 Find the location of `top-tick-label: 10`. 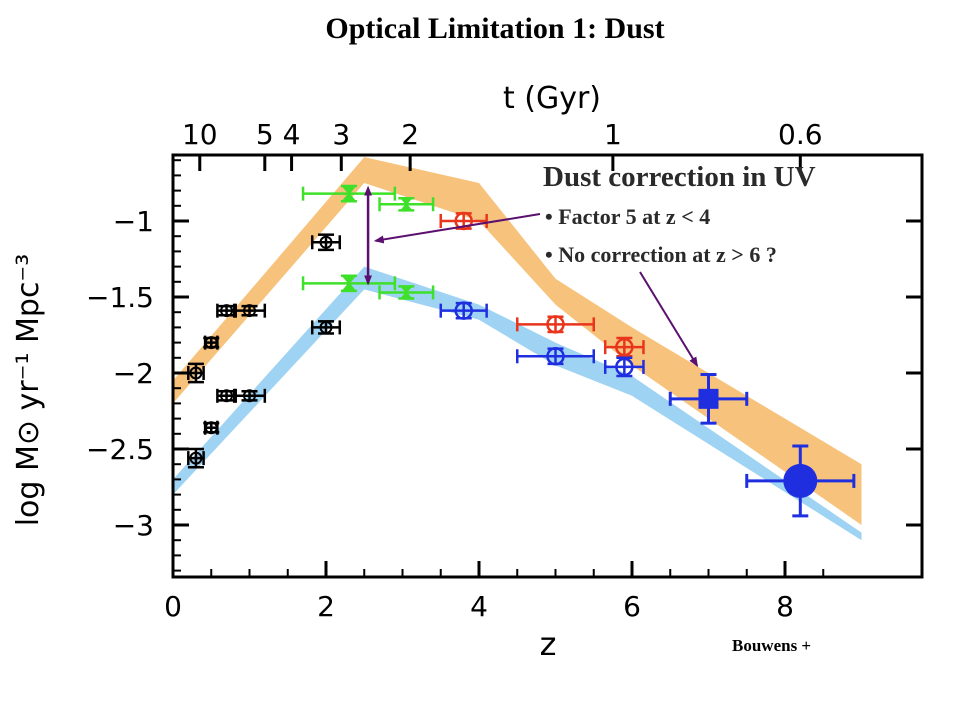

top-tick-label: 10 is located at coordinates (200, 134).